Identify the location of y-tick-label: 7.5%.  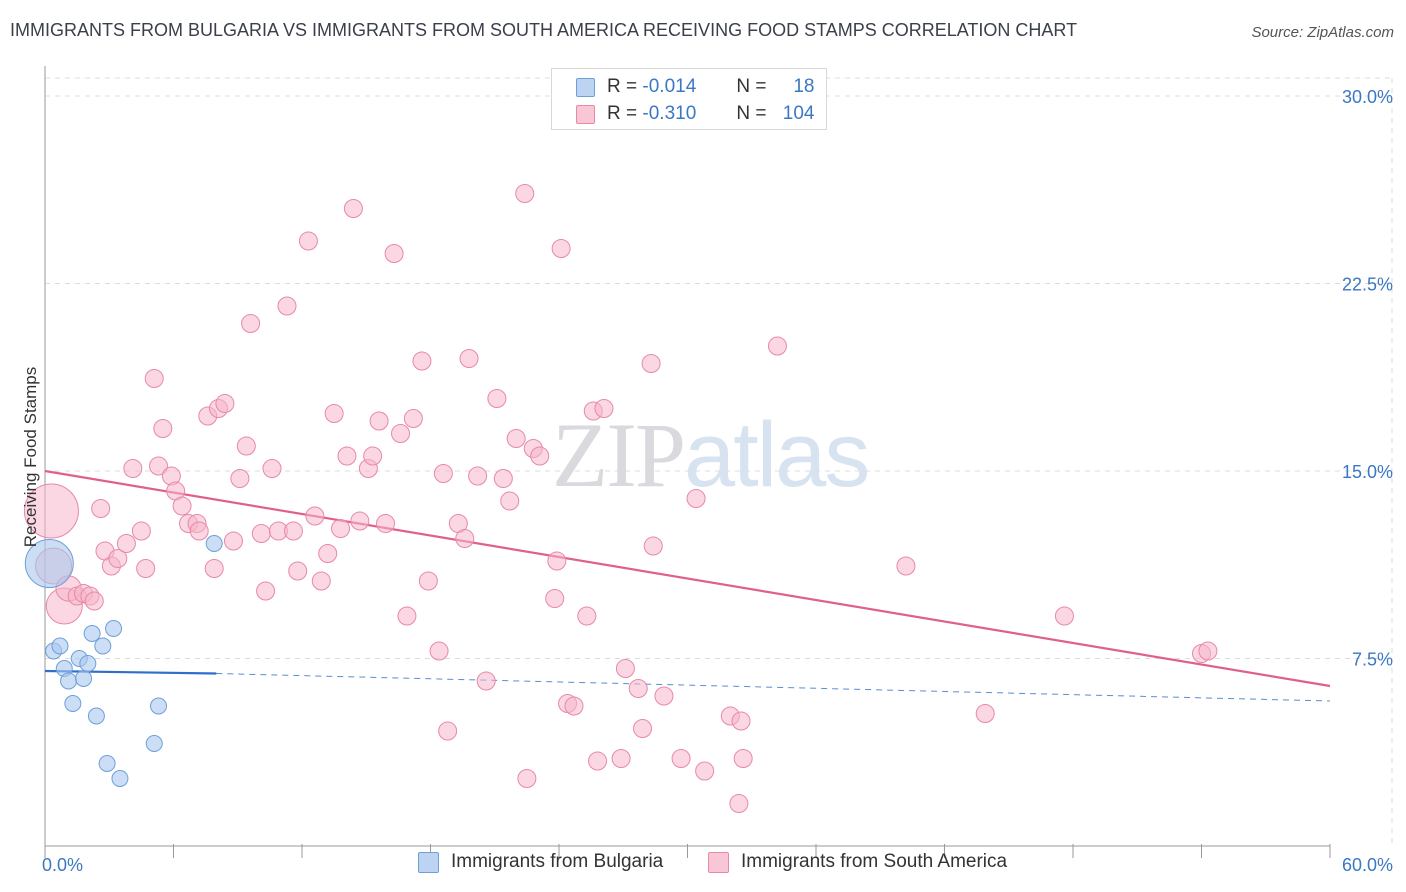
(1372, 660).